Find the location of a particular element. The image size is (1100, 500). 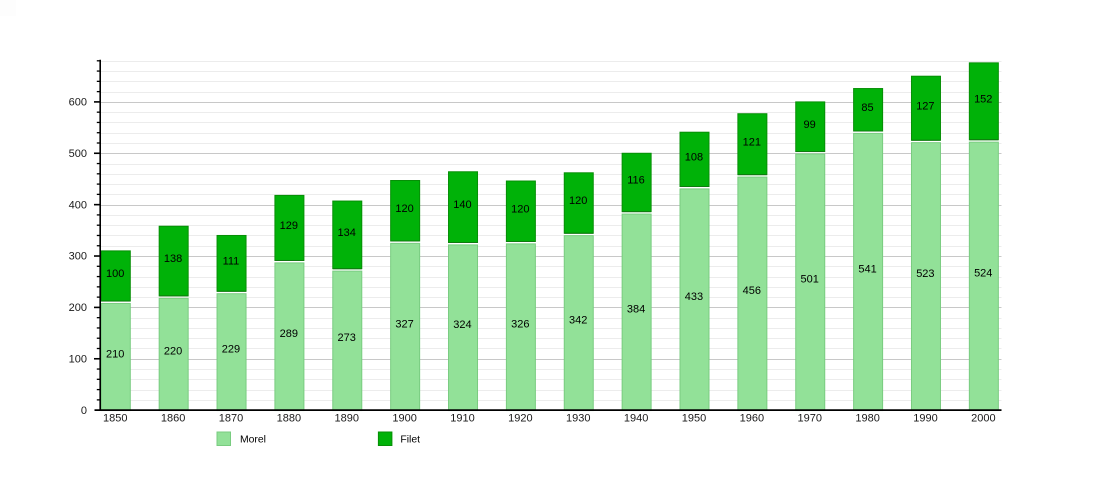

svg-text: 85 is located at coordinates (867, 108).